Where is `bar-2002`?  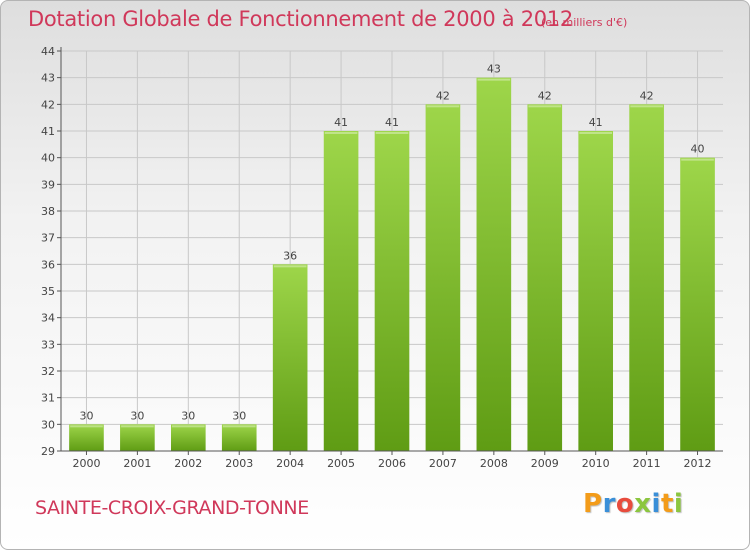 bar-2002 is located at coordinates (188, 437).